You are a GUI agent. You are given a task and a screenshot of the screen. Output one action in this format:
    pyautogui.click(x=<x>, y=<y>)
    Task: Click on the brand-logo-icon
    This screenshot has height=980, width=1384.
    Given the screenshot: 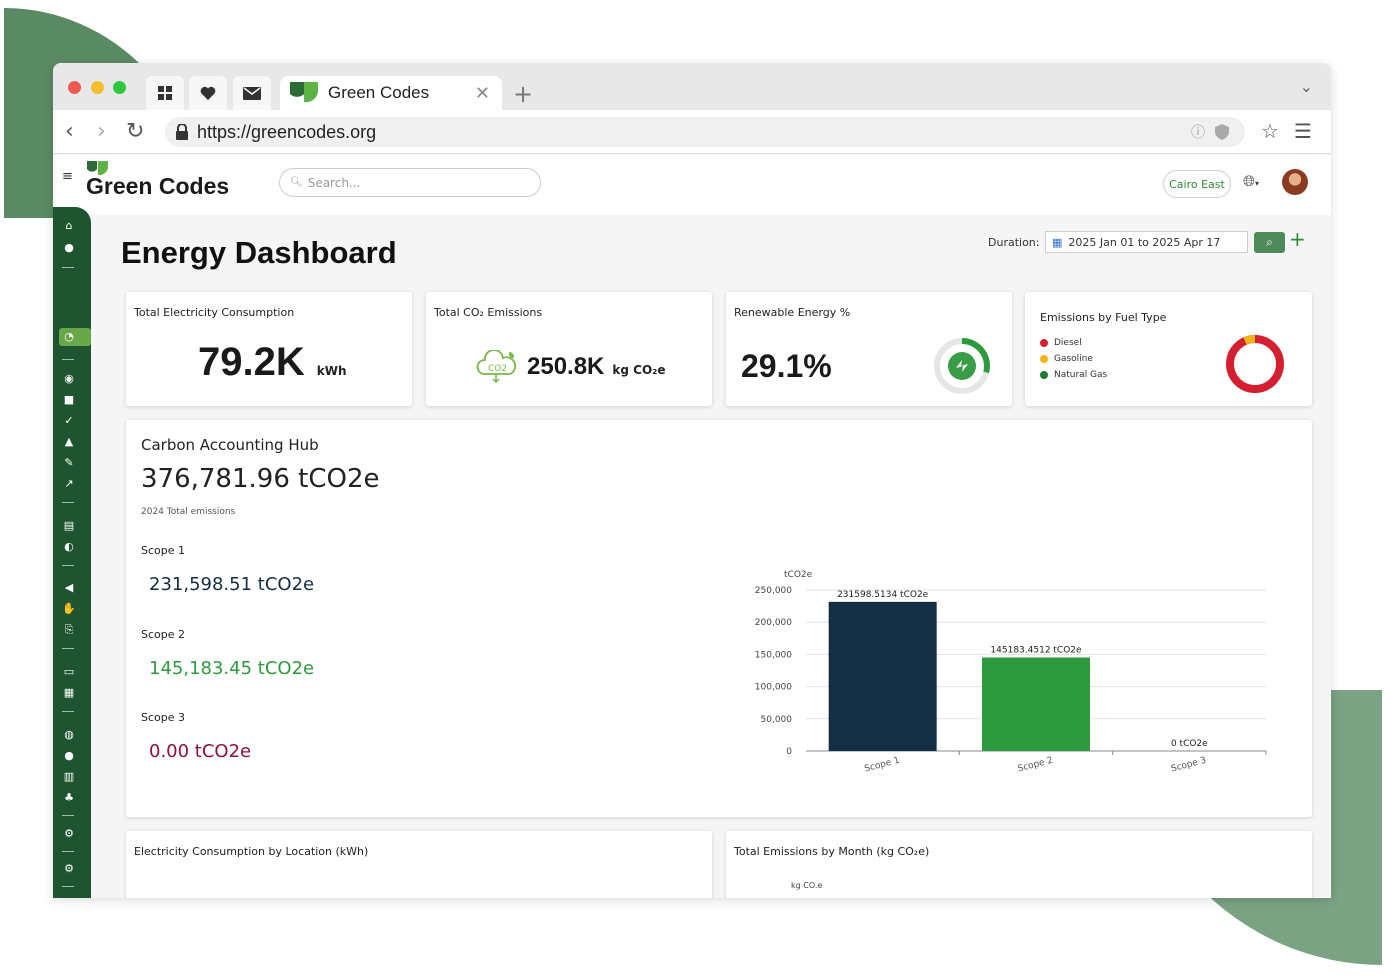 What is the action you would take?
    pyautogui.click(x=97, y=168)
    